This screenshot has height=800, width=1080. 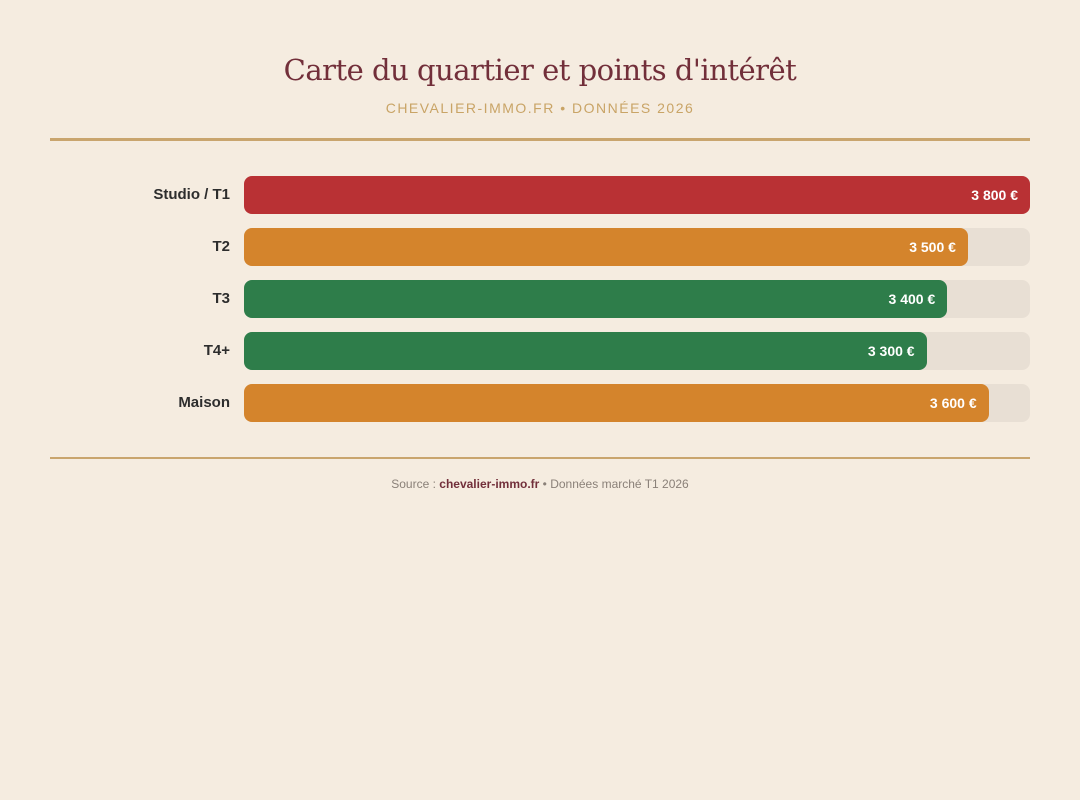 What do you see at coordinates (912, 299) in the screenshot?
I see `bar-value-label: 3 400 €` at bounding box center [912, 299].